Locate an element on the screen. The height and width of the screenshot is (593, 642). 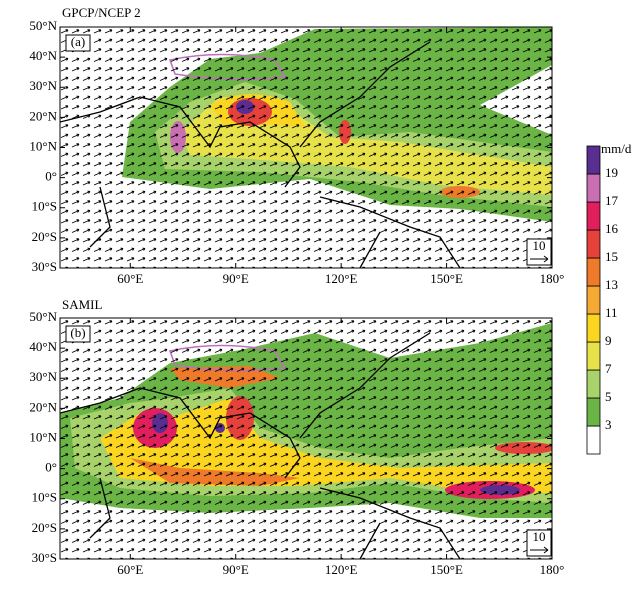
colorbar-label: 17 is located at coordinates (612, 200).